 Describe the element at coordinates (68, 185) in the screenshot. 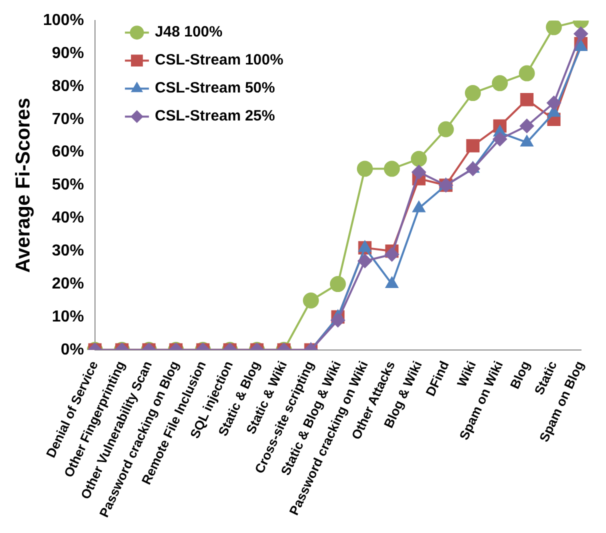

I see `y-tick-label: 50%` at that location.